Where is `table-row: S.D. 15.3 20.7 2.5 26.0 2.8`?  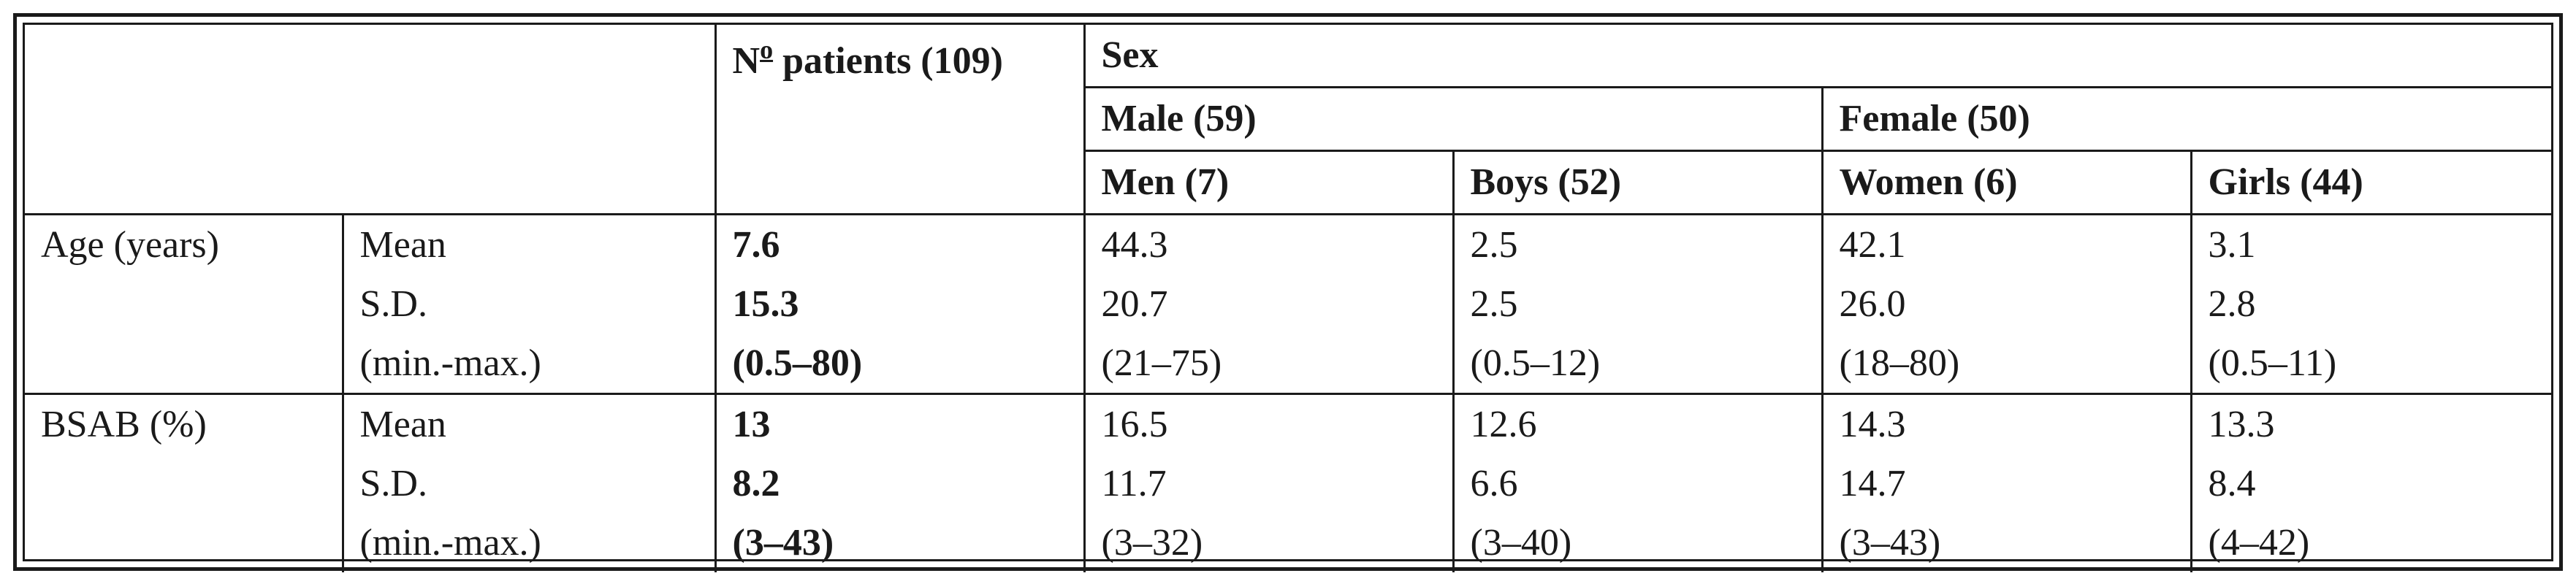
table-row: S.D. 15.3 20.7 2.5 26.0 2.8 is located at coordinates (1288, 304).